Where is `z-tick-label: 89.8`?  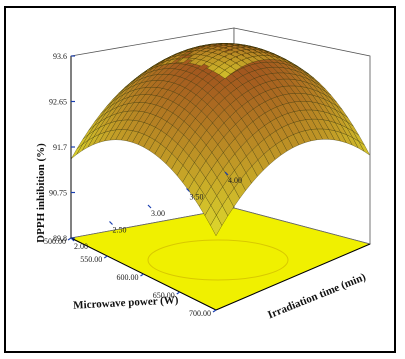
z-tick-label: 89.8 is located at coordinates (60, 238).